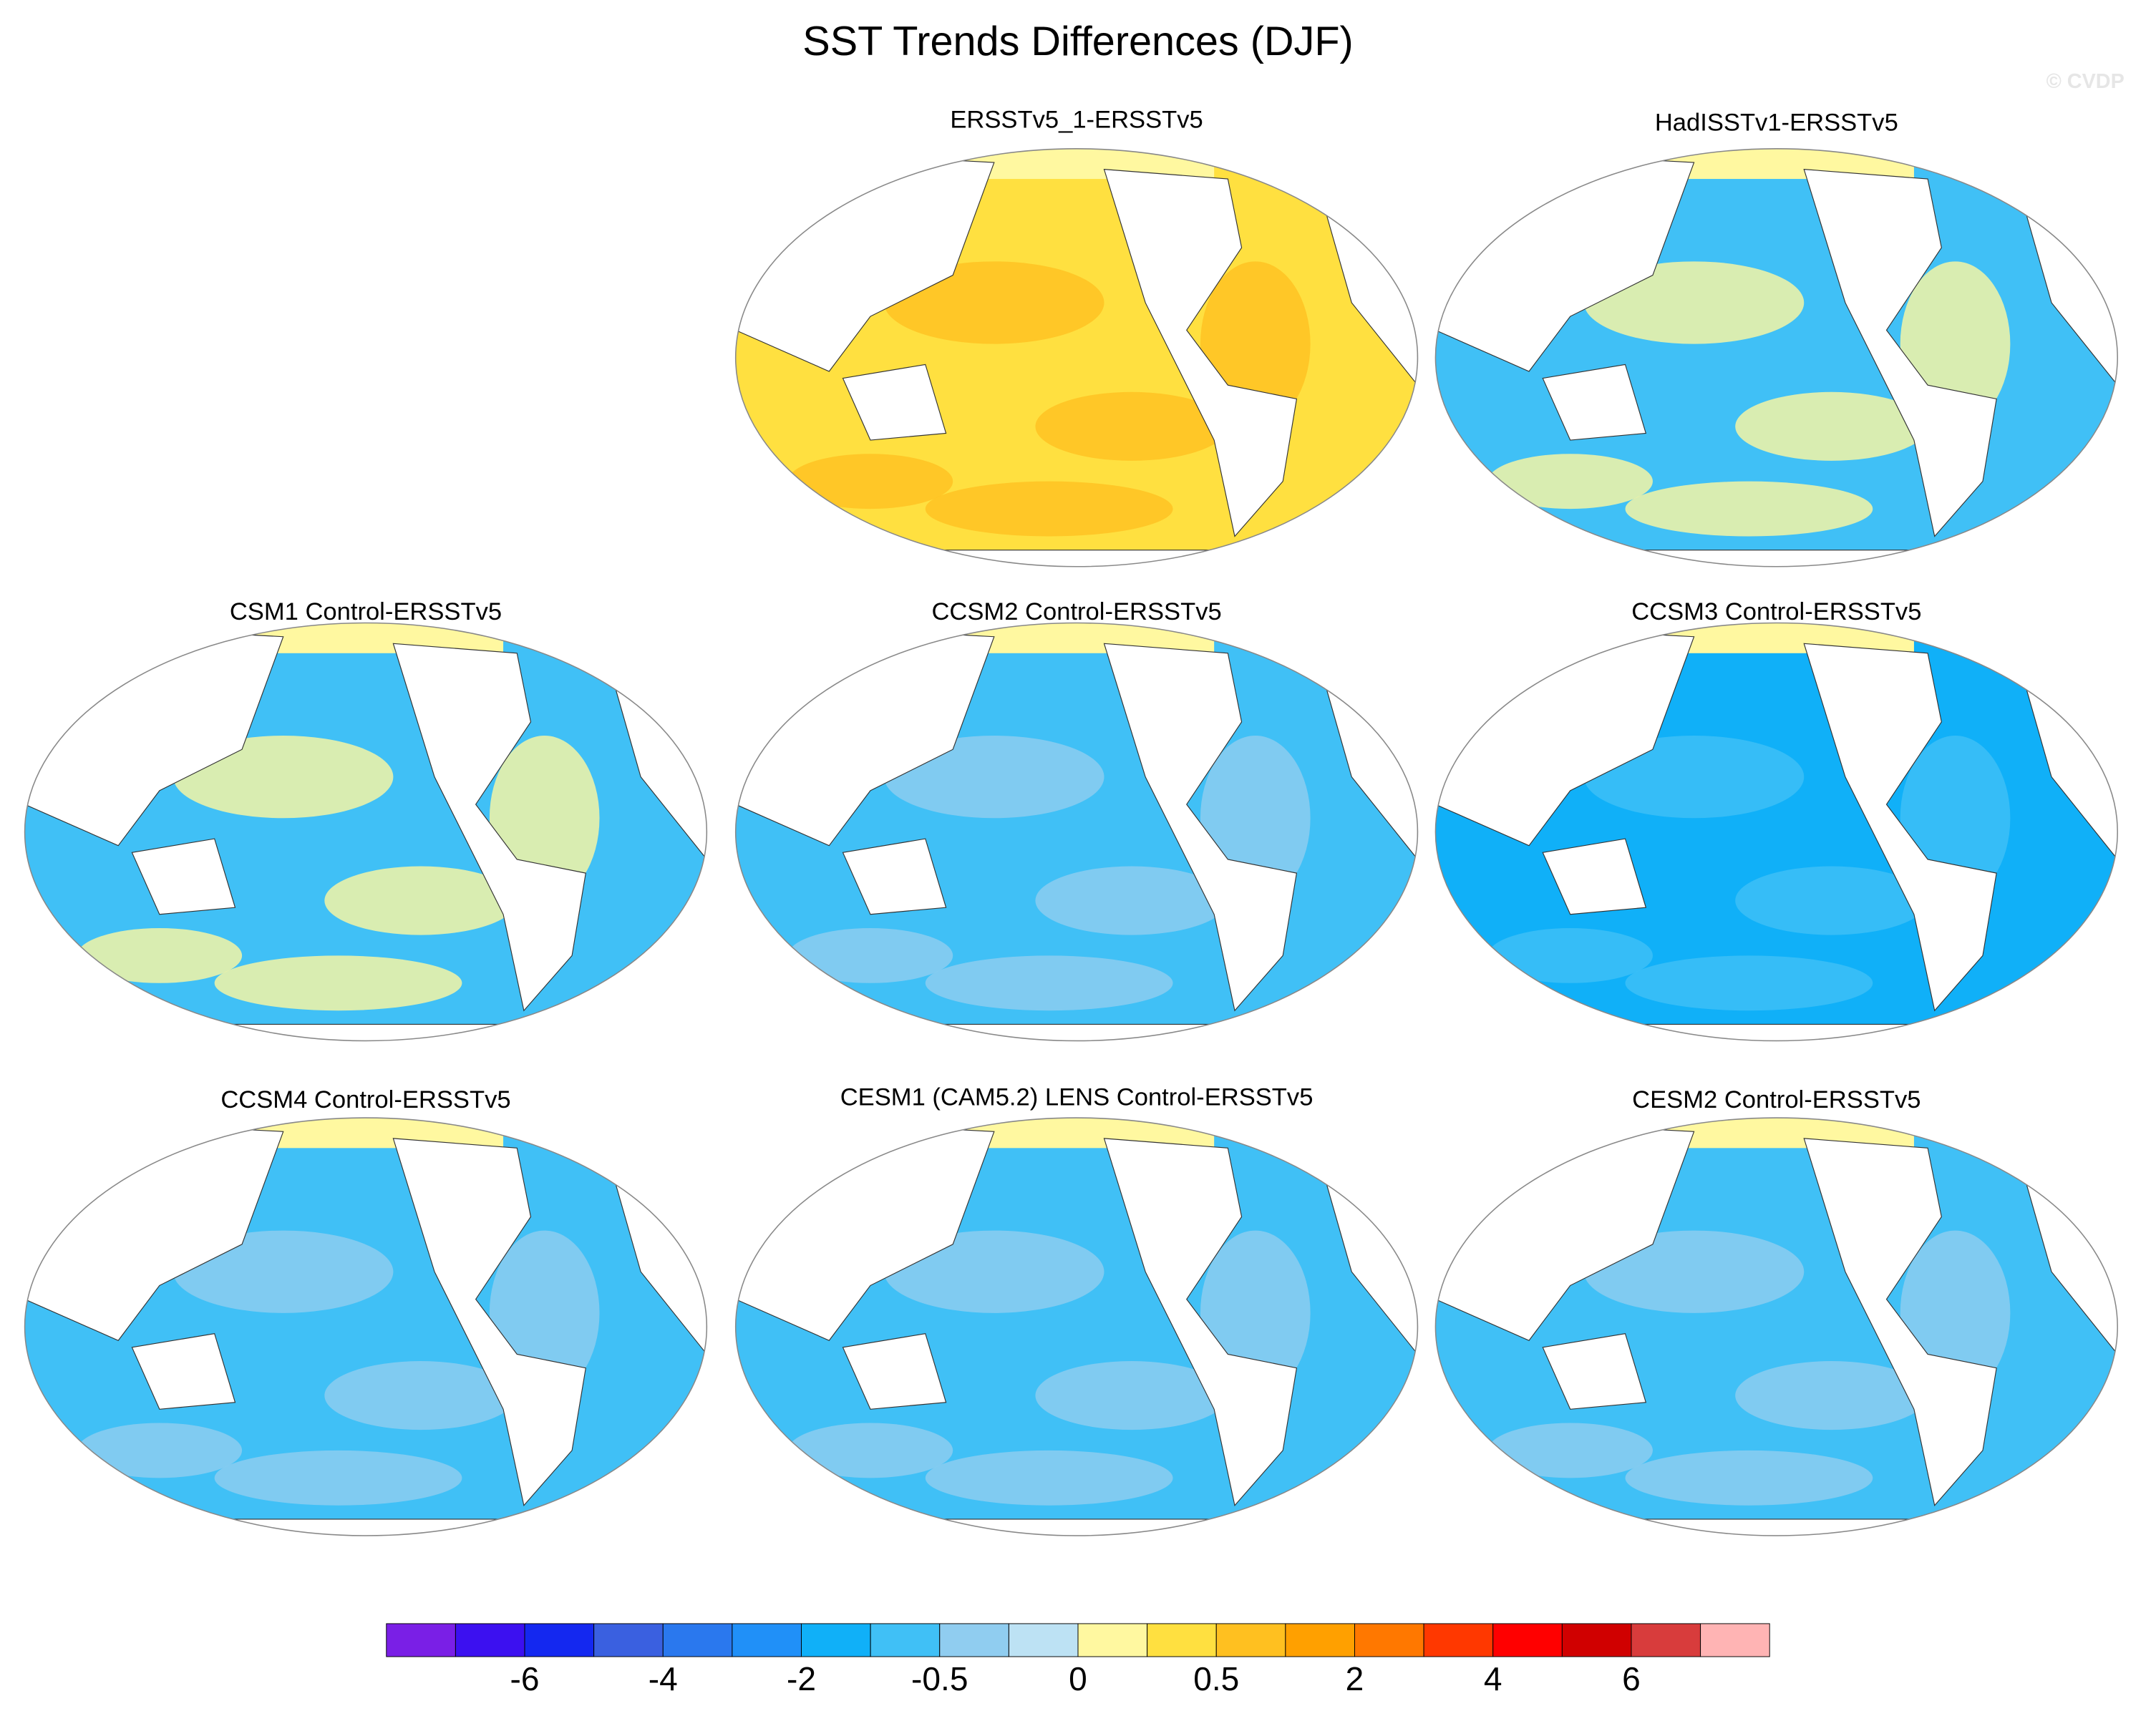 This screenshot has width=2156, height=1716. What do you see at coordinates (525, 1678) in the screenshot?
I see `colorbar-label: -6` at bounding box center [525, 1678].